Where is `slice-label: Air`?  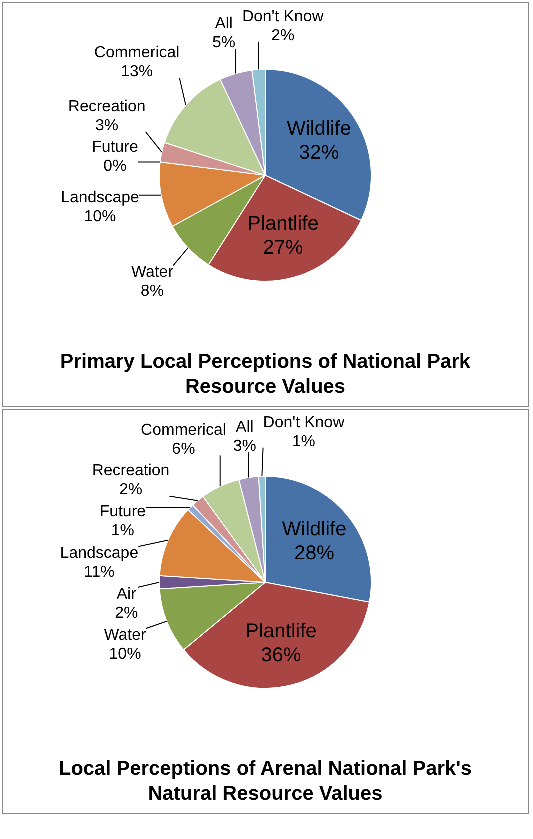
slice-label: Air is located at coordinates (127, 594).